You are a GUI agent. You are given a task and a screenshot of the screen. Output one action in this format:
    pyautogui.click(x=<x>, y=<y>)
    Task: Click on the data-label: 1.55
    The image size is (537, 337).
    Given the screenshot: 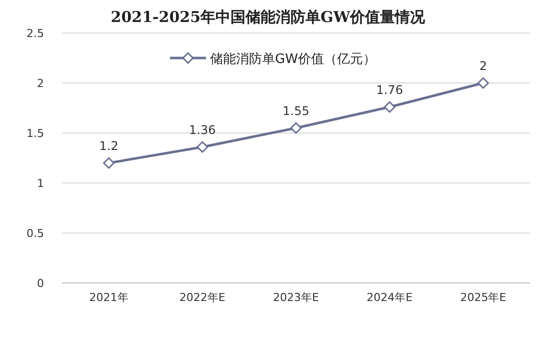 What is the action you would take?
    pyautogui.click(x=296, y=111)
    